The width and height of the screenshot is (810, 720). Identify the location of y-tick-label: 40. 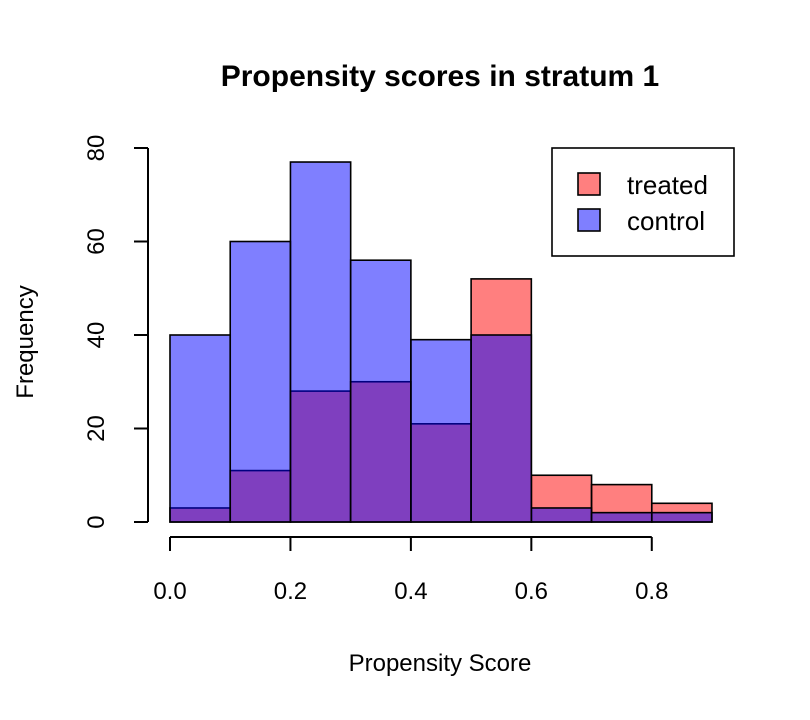
(96, 335).